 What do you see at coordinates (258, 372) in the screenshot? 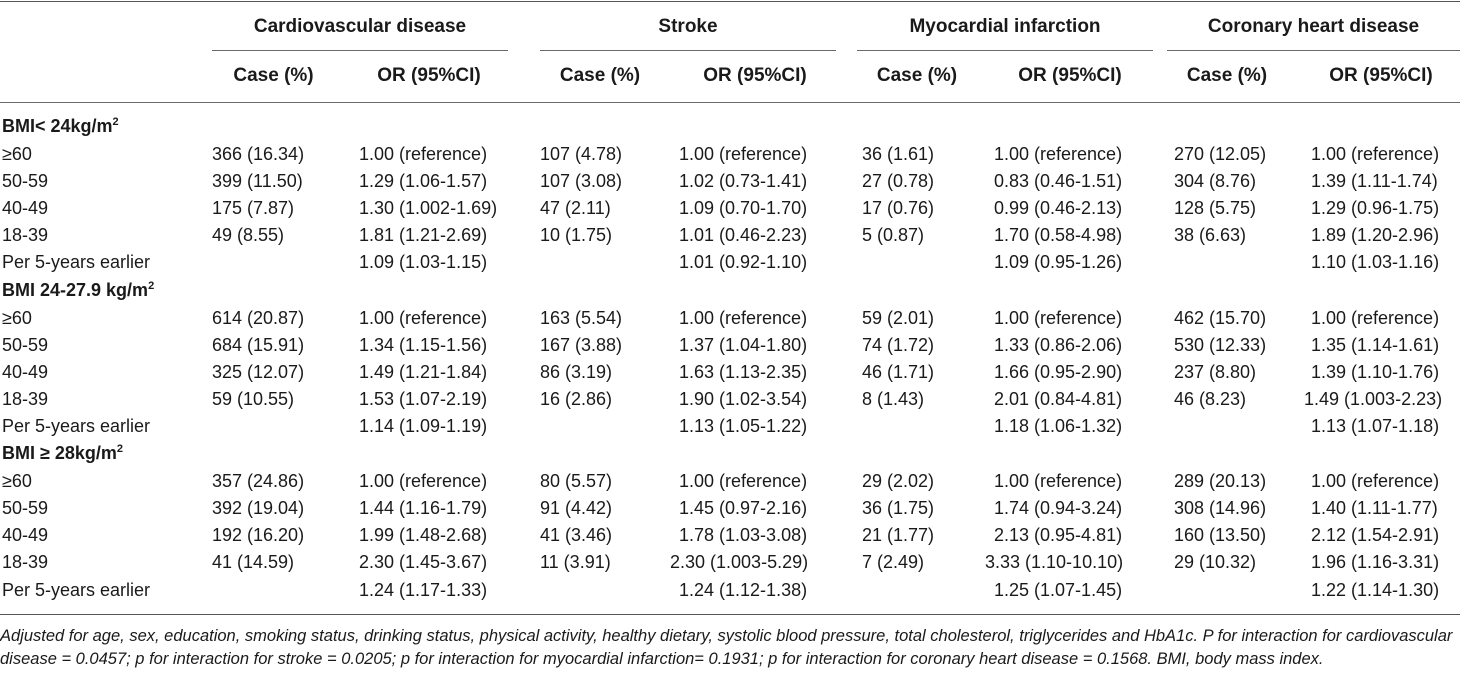
I see `cvd-case: 325 (12.07)` at bounding box center [258, 372].